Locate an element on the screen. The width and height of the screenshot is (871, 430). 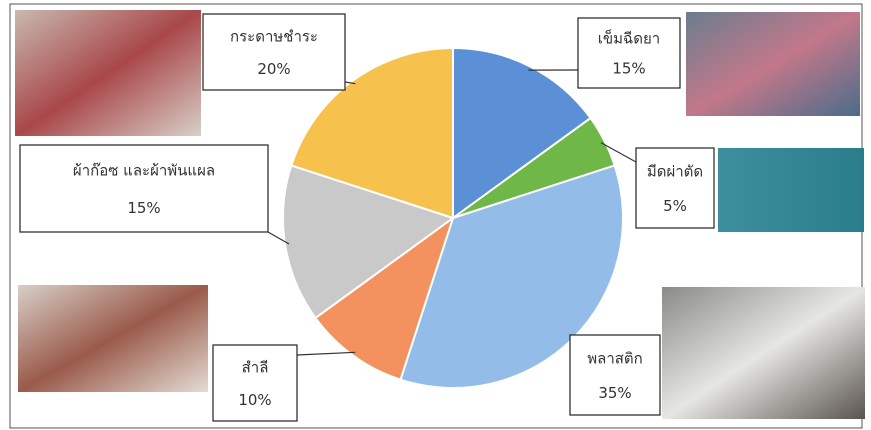
value-label: 20% is located at coordinates (273, 69).